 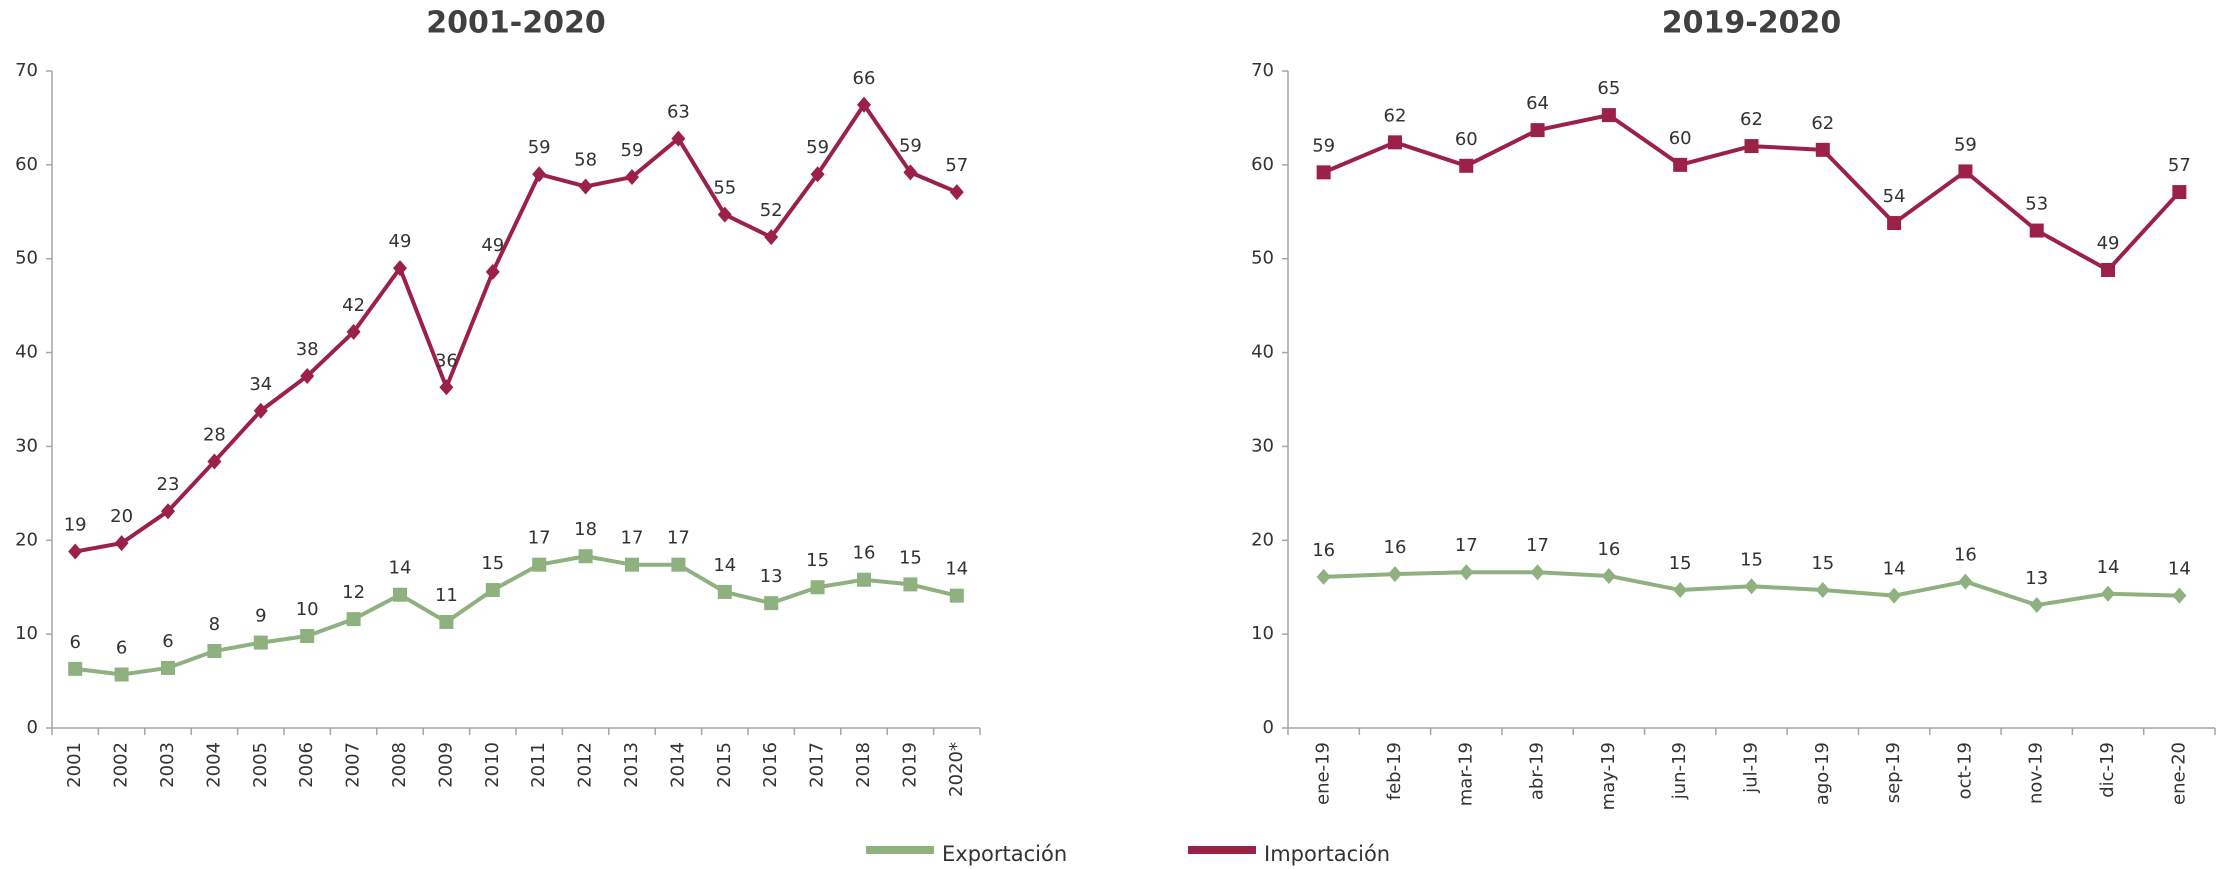 I want to click on data-label: 60, so click(x=1680, y=138).